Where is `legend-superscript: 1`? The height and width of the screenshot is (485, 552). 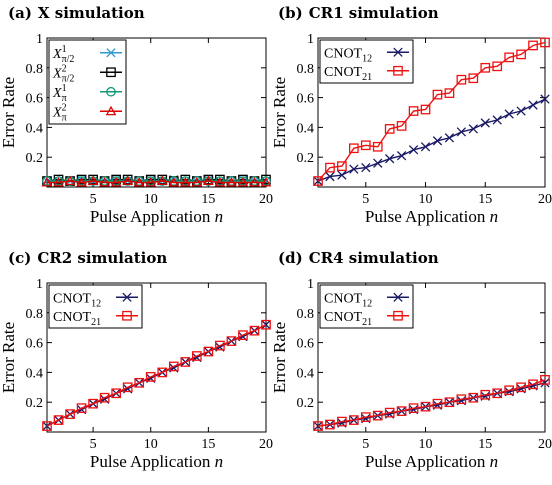
legend-superscript: 1 is located at coordinates (64, 49).